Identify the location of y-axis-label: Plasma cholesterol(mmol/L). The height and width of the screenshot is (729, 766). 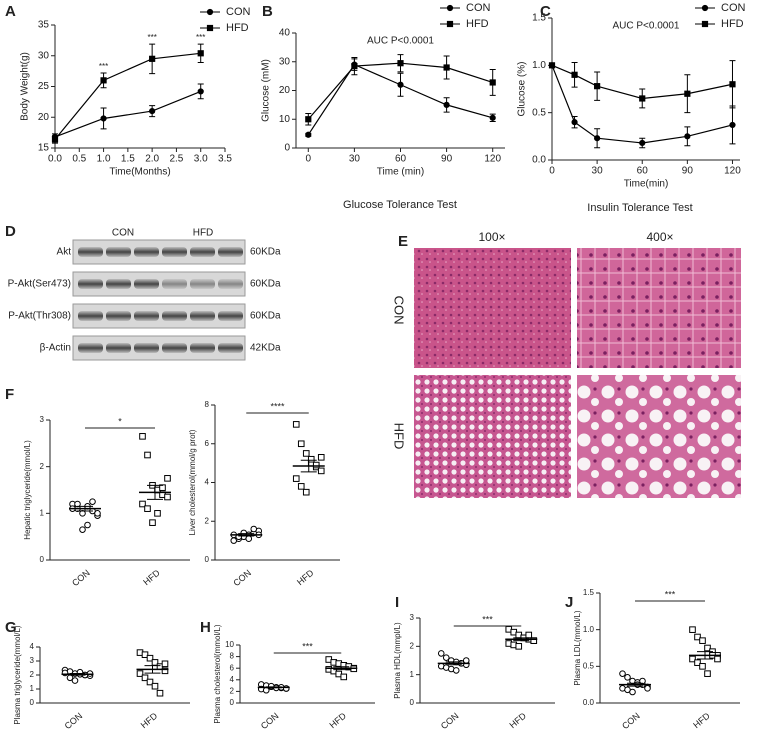
(217, 673).